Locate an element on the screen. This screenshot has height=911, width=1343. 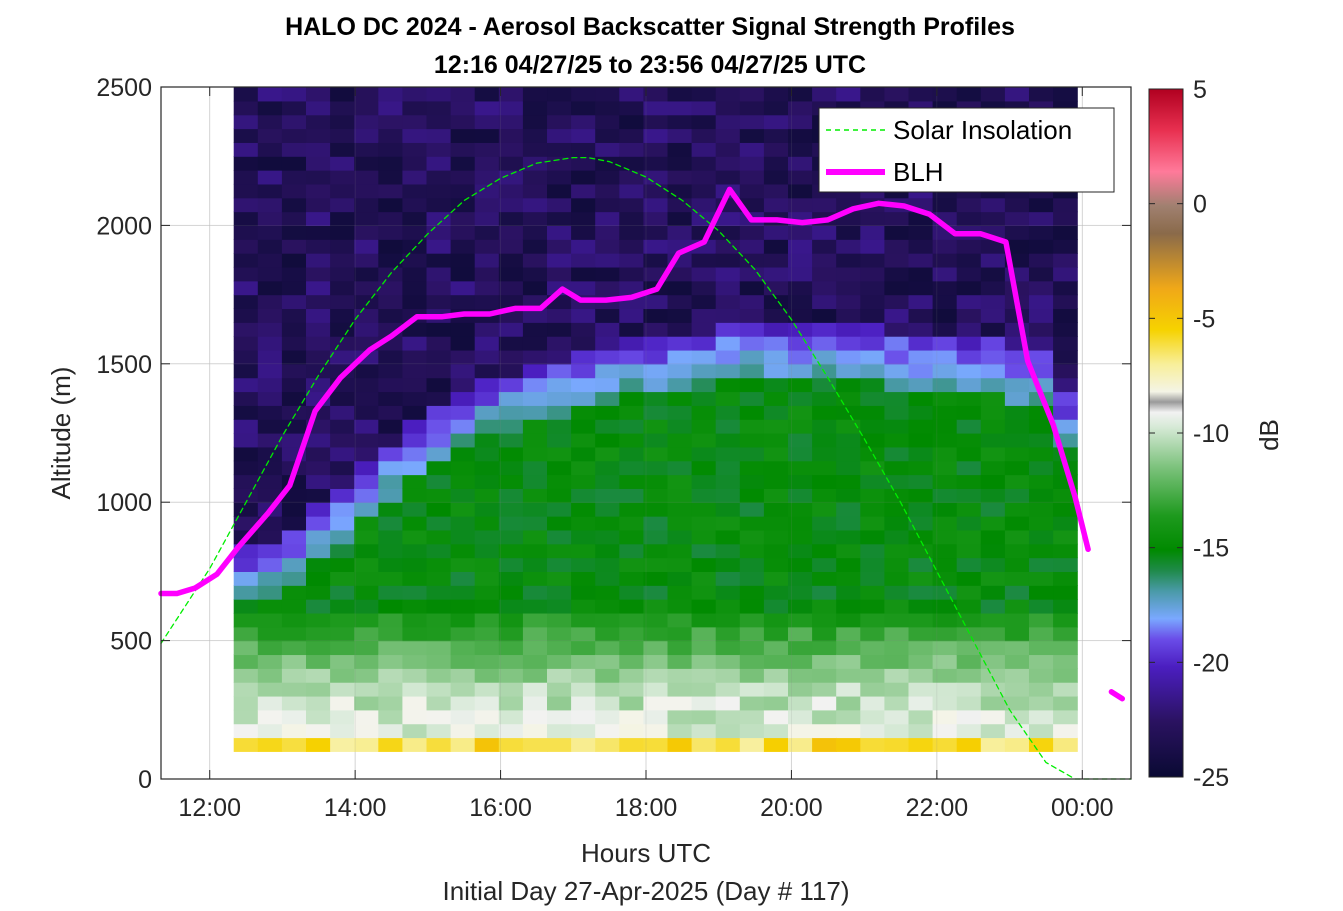
colorbar-tick-label: -25 is located at coordinates (1211, 778).